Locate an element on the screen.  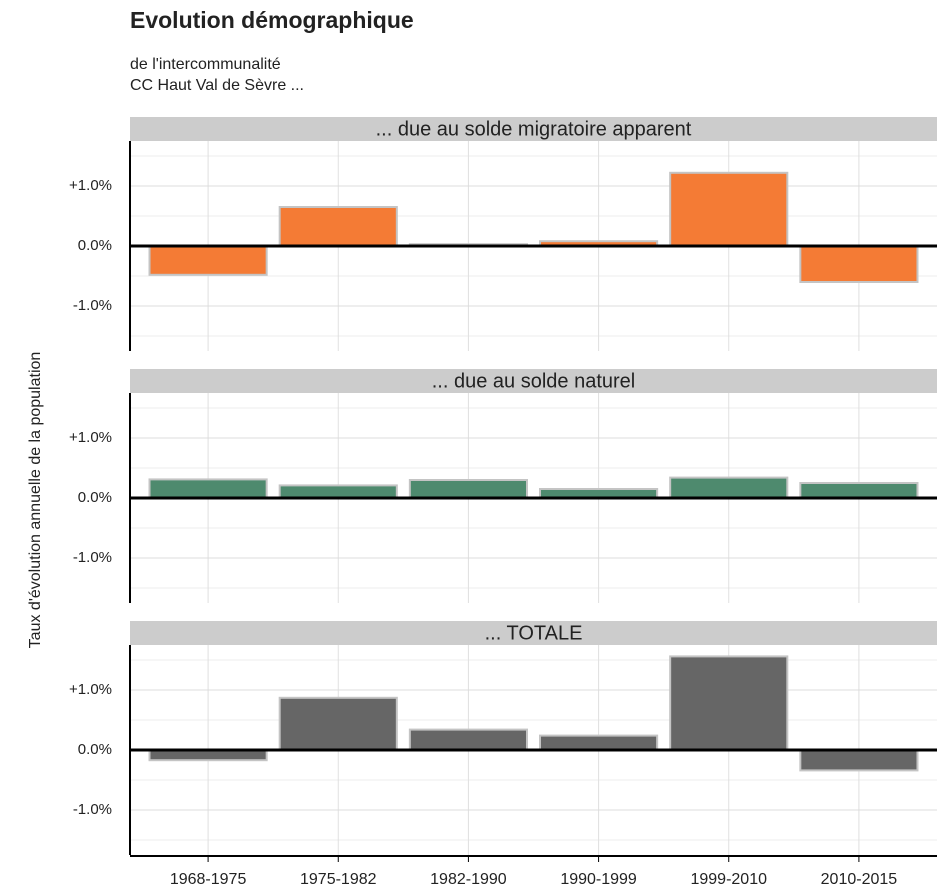
x-tick-label: 1968-1975 is located at coordinates (208, 879).